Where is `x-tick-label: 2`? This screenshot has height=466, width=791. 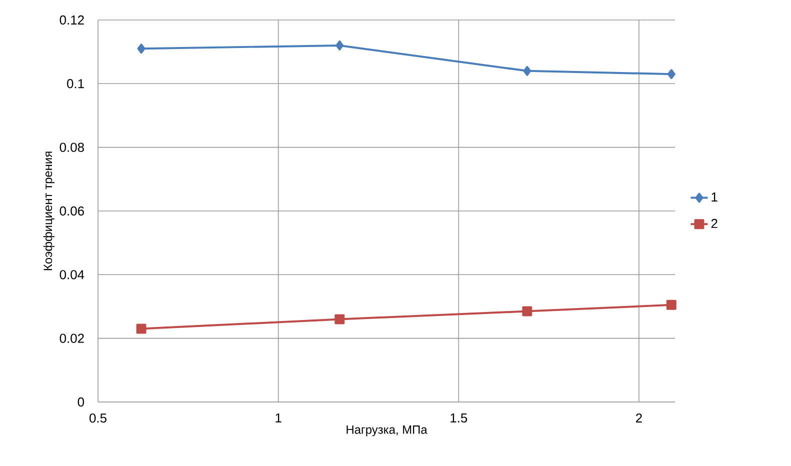 x-tick-label: 2 is located at coordinates (639, 418).